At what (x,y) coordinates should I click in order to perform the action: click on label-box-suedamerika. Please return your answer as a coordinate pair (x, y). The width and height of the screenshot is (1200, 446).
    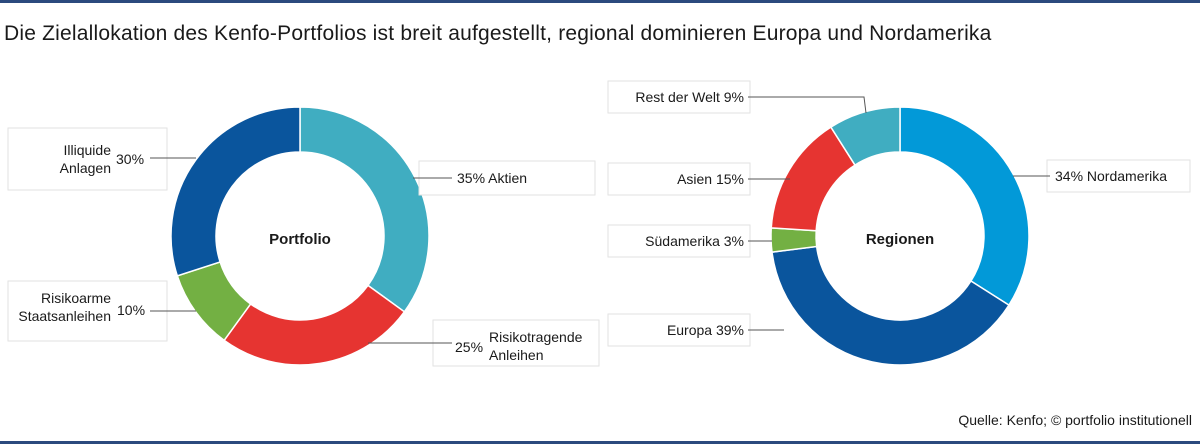
    Looking at the image, I should click on (679, 241).